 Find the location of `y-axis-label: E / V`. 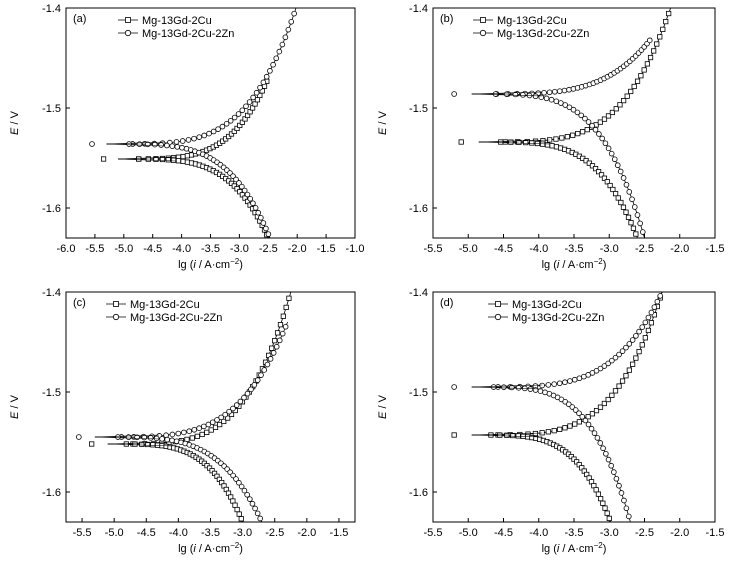

y-axis-label: E / V is located at coordinates (15, 406).